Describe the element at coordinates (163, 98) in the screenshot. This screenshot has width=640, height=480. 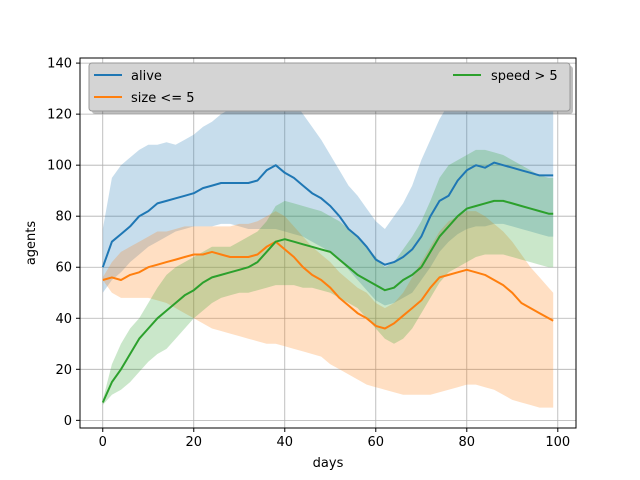
I see `legend-label-size: size <= 5` at that location.